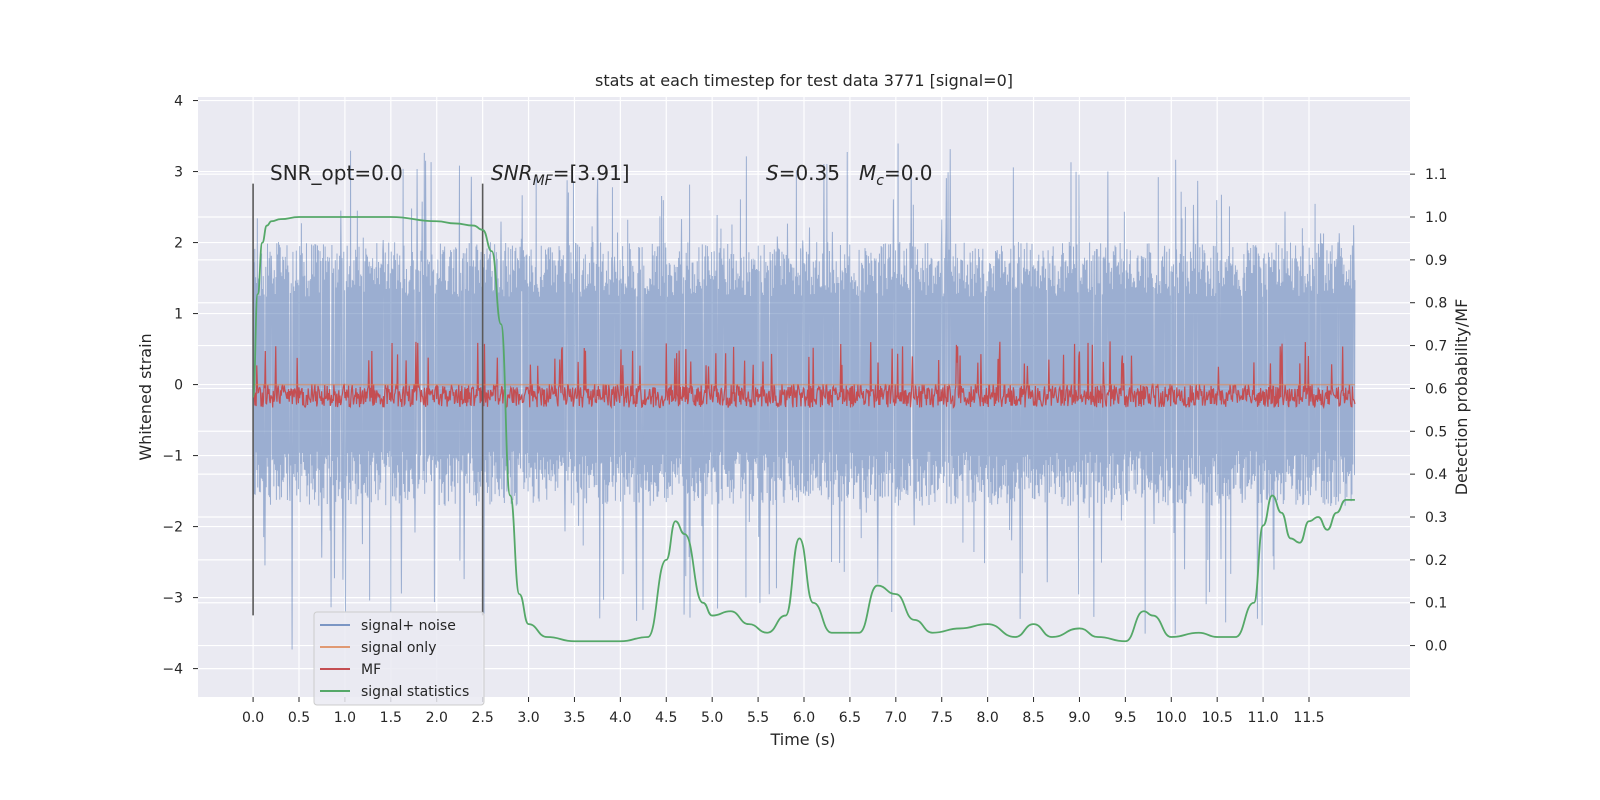  What do you see at coordinates (1125, 718) in the screenshot?
I see `x-tick-label: 9.5` at bounding box center [1125, 718].